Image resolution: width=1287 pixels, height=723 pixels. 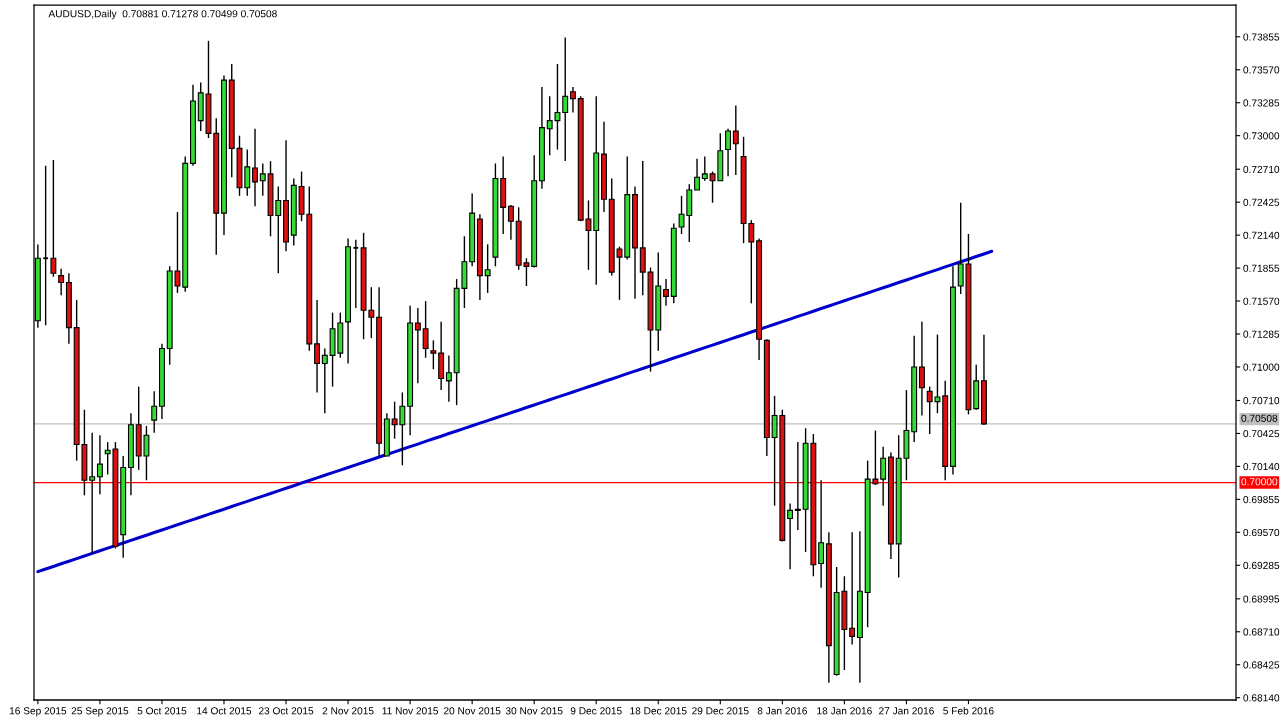 I want to click on y-tick-label: 0.68995, so click(x=1261, y=599).